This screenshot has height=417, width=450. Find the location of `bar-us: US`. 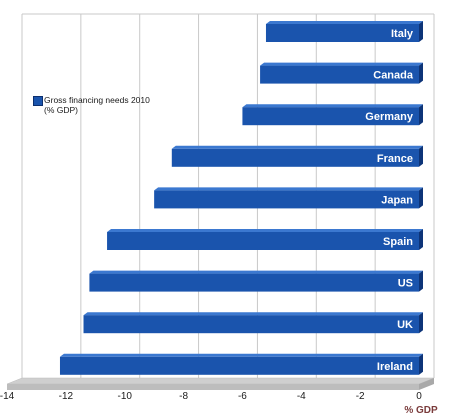

bar-us: US is located at coordinates (256, 281).